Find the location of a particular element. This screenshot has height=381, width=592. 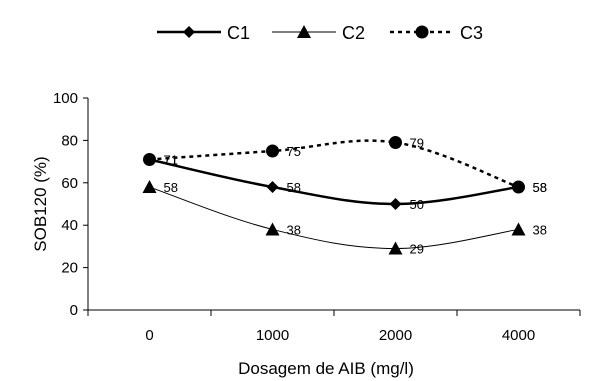

data-label: 75 is located at coordinates (294, 151).